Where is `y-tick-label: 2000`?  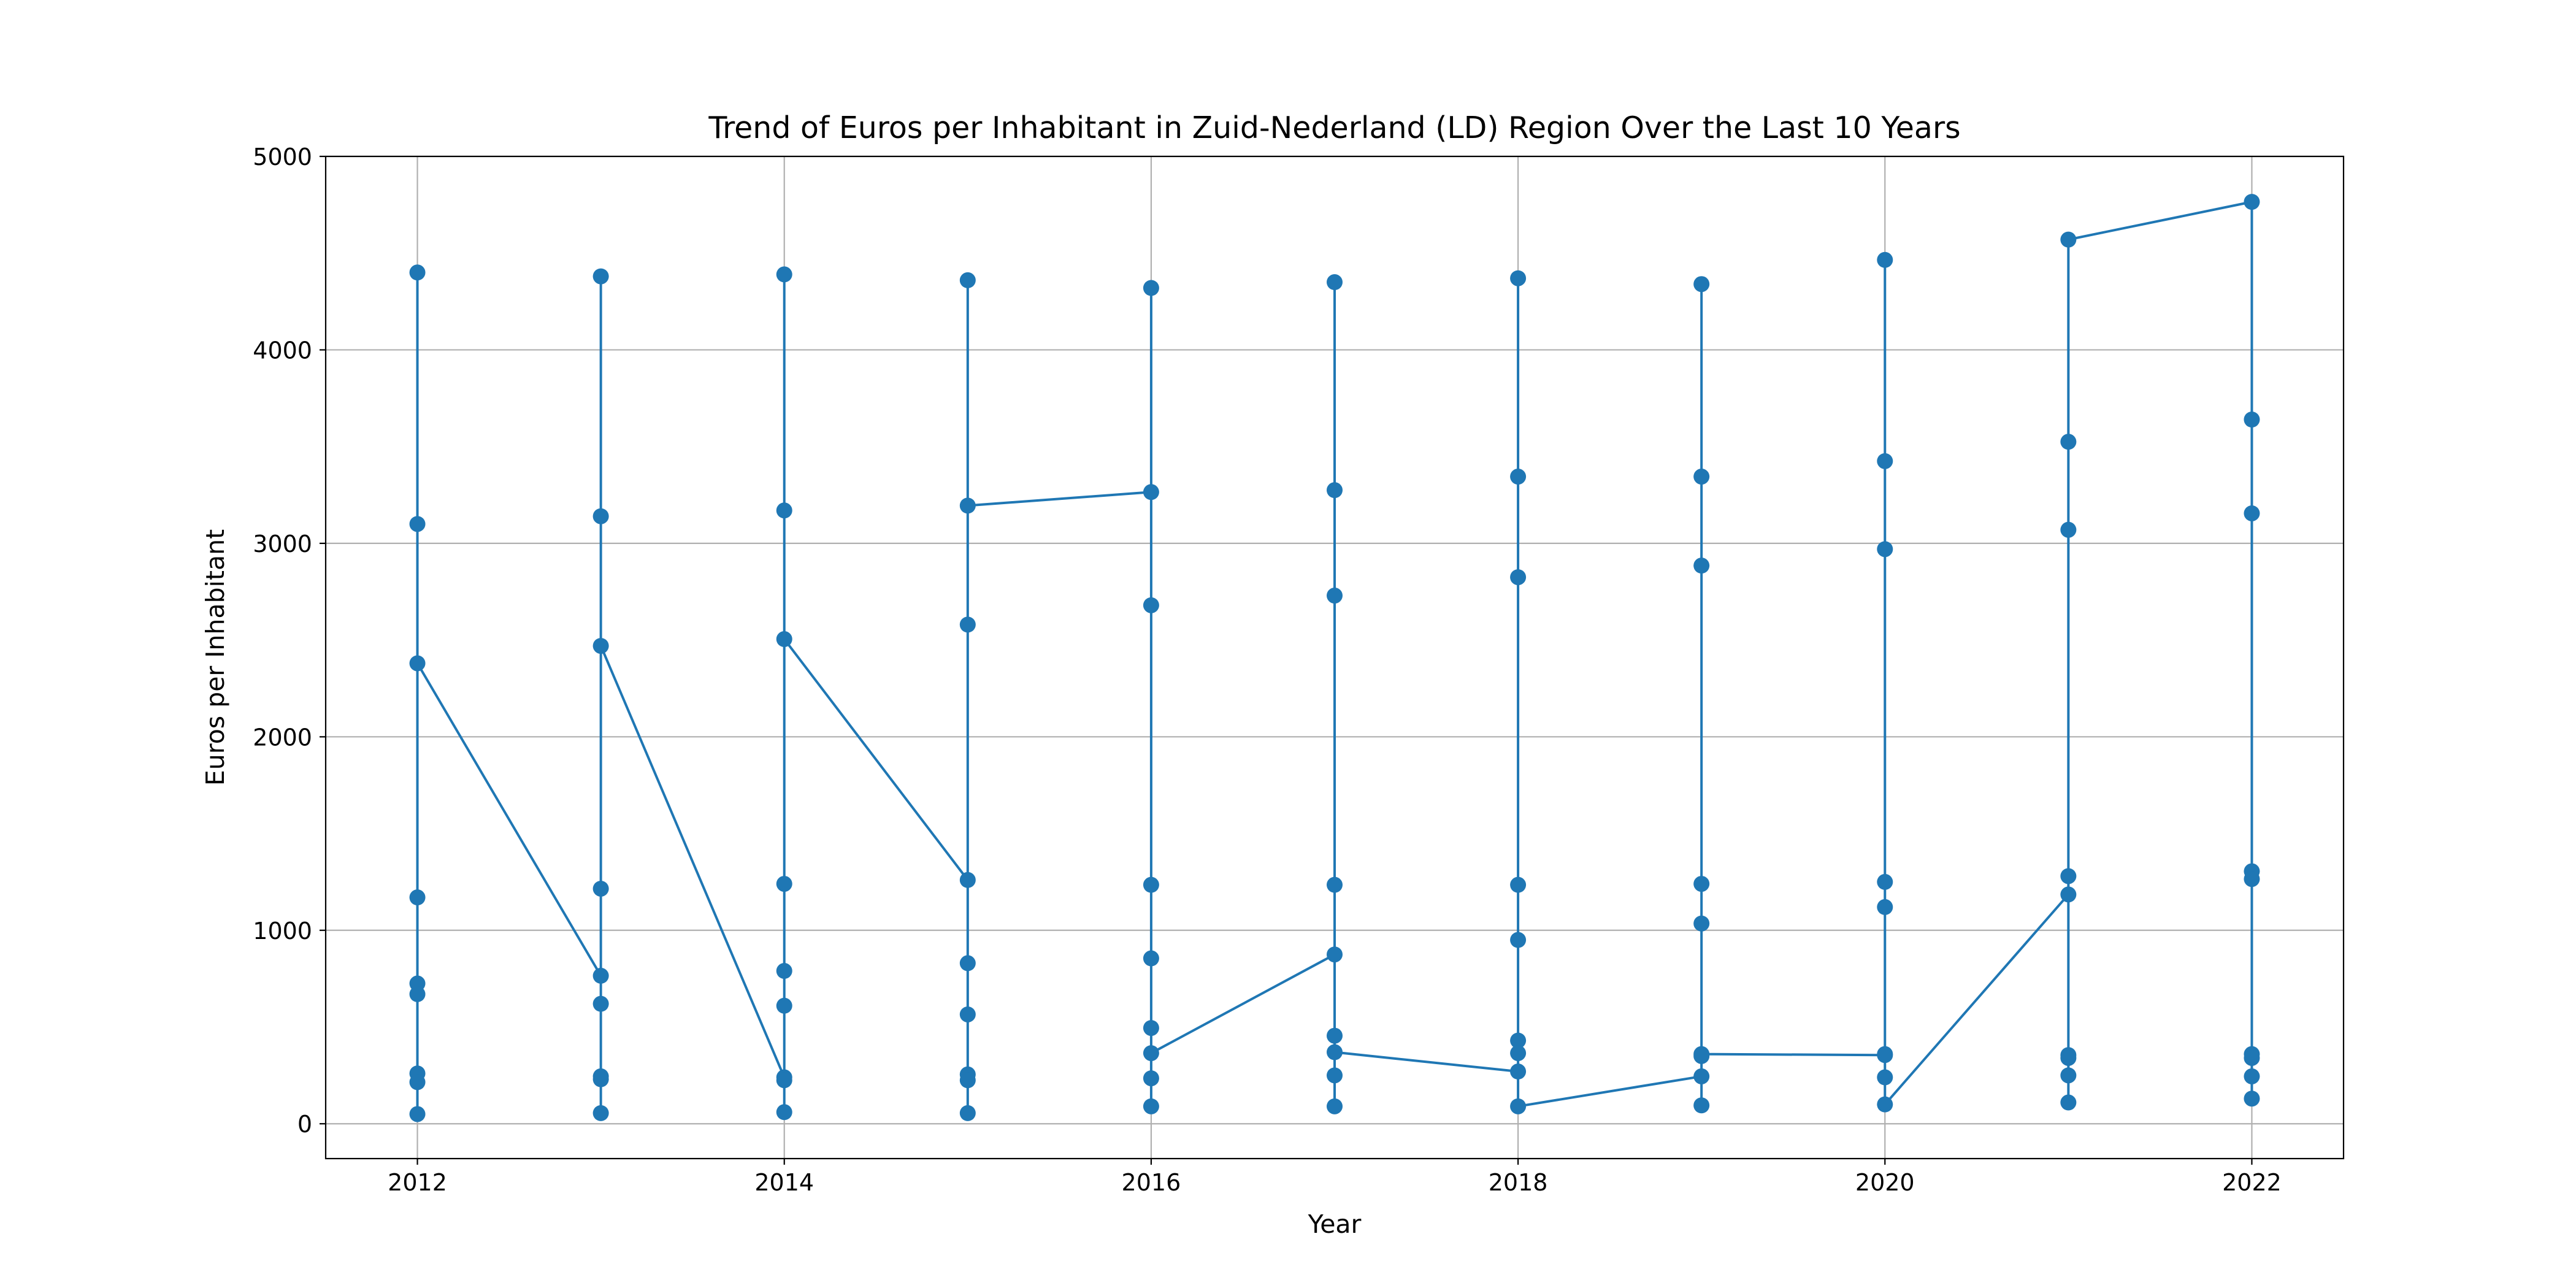 y-tick-label: 2000 is located at coordinates (282, 737).